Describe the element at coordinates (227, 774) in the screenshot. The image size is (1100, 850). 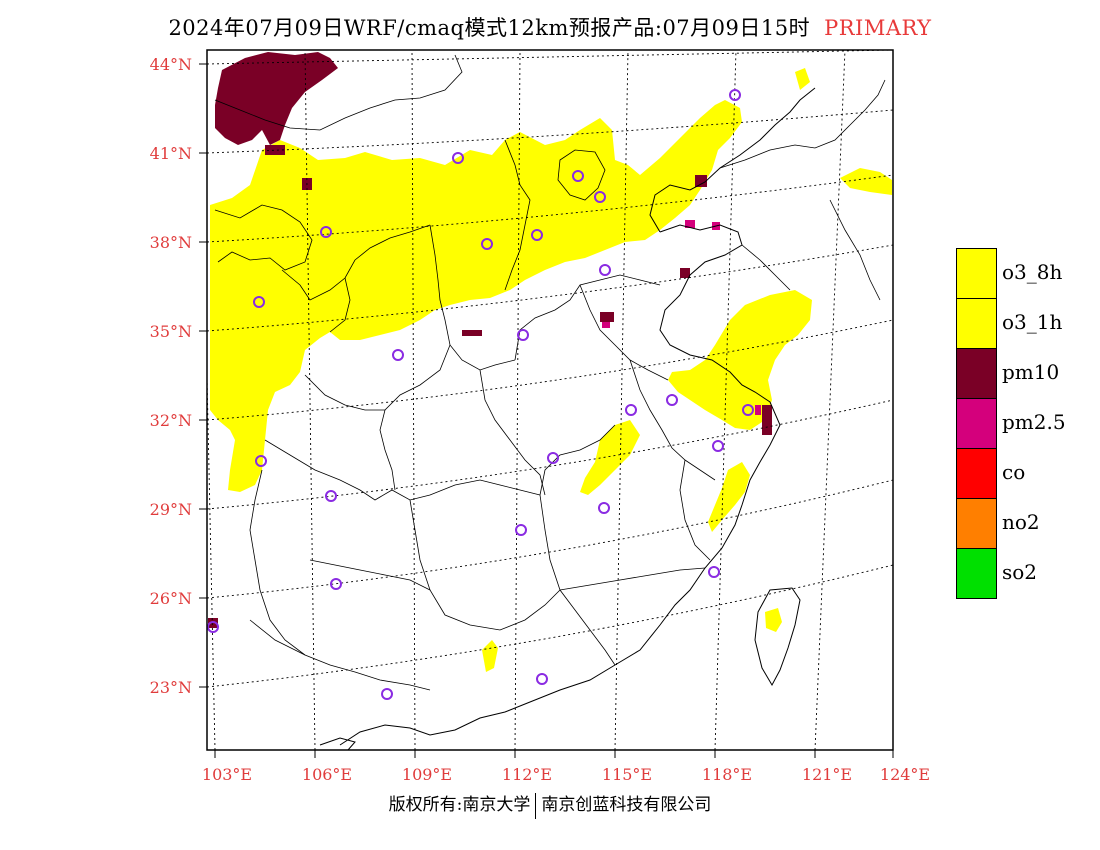
I see `lon-label: 103°E` at that location.